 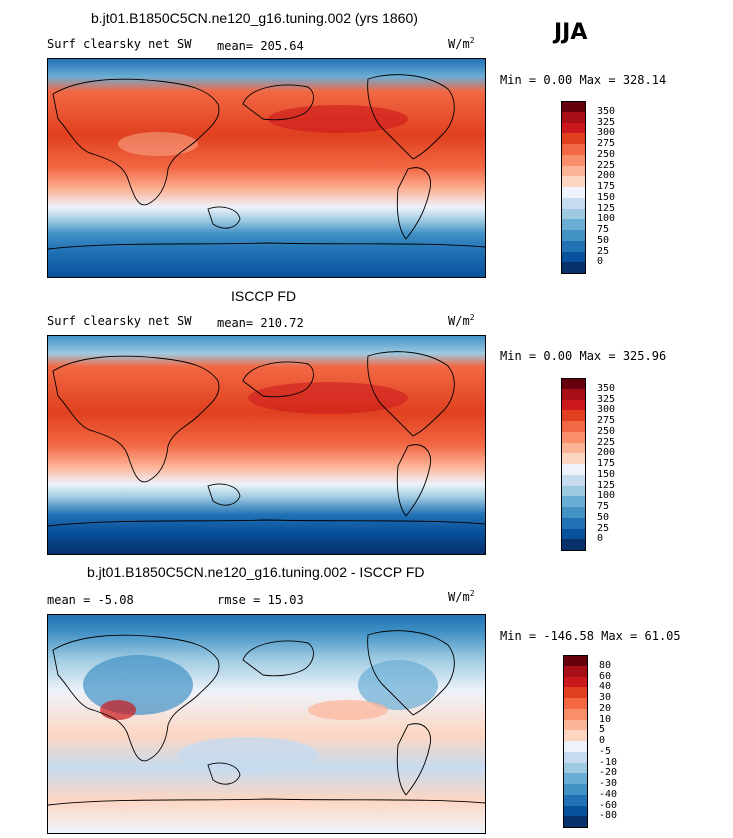 What do you see at coordinates (119, 44) in the screenshot?
I see `panel1-variable-label: Surf clearsky net SW` at bounding box center [119, 44].